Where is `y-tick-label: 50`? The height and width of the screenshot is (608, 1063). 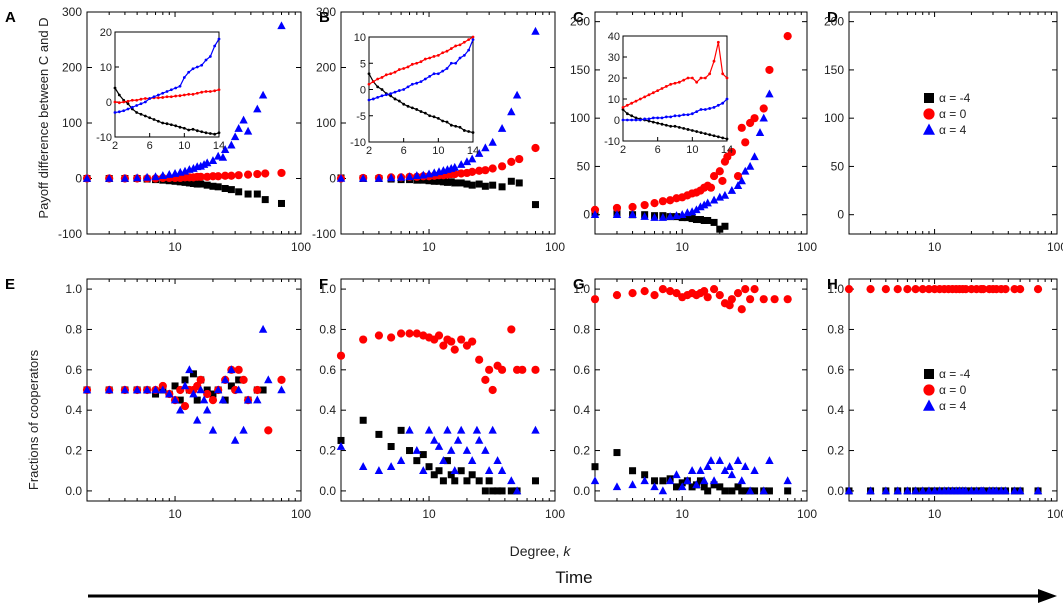
y-tick-label: 50 is located at coordinates (584, 166).